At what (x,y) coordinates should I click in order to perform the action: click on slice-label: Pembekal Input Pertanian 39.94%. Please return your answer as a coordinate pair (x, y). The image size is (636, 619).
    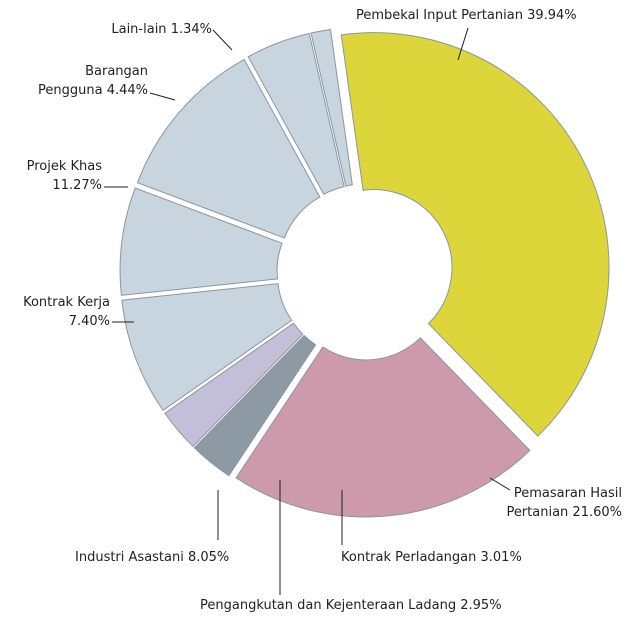
    Looking at the image, I should click on (491, 15).